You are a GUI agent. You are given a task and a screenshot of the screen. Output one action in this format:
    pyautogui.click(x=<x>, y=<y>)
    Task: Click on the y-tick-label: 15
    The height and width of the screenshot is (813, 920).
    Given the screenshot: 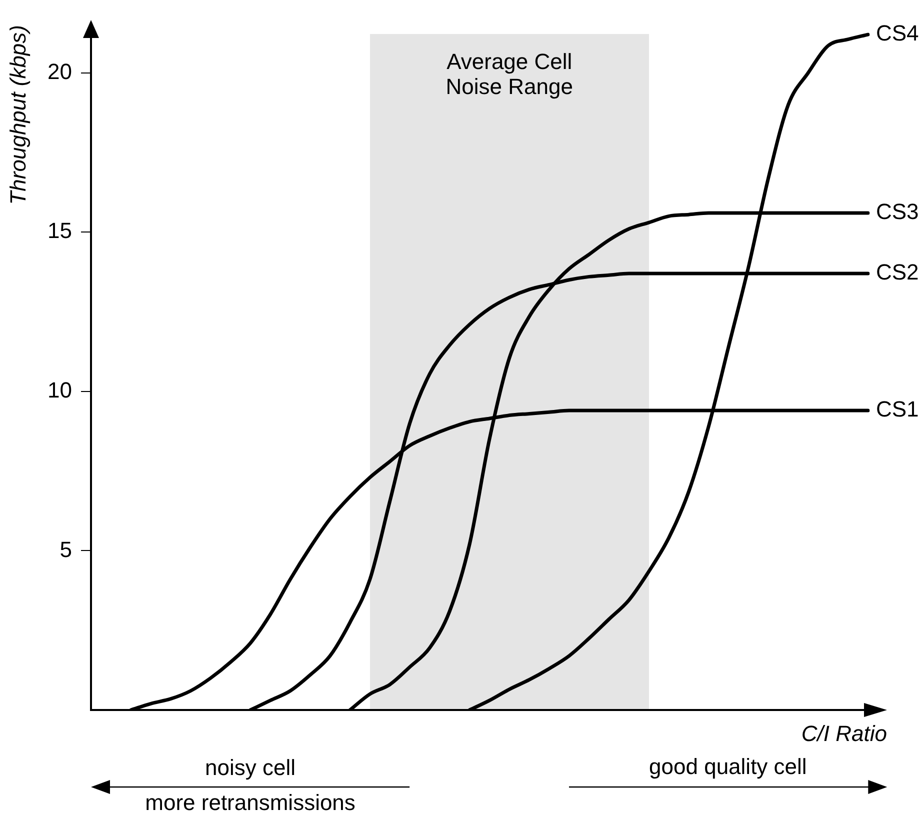 What is the action you would take?
    pyautogui.click(x=60, y=231)
    